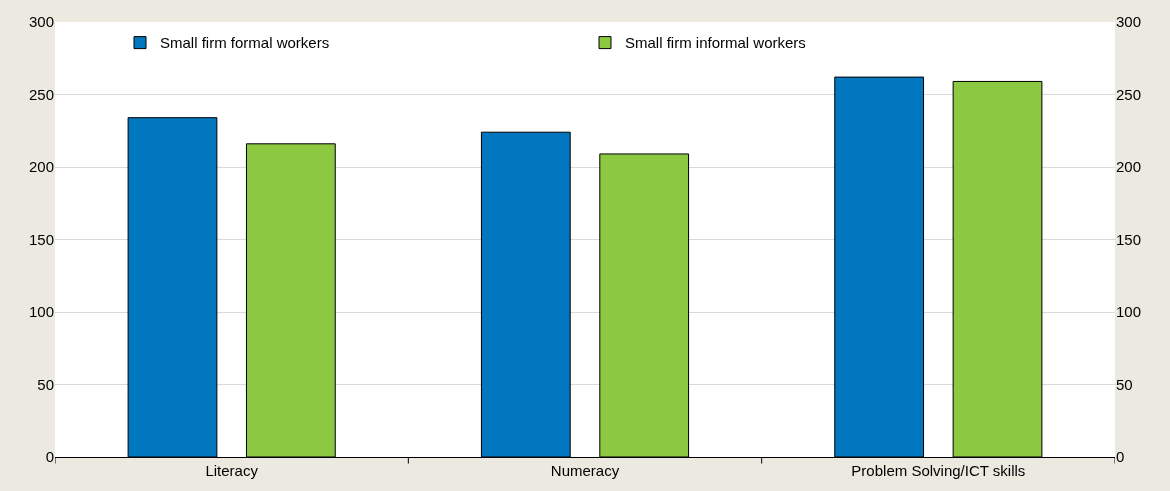  I want to click on y2-tick-label: 0, so click(1120, 457).